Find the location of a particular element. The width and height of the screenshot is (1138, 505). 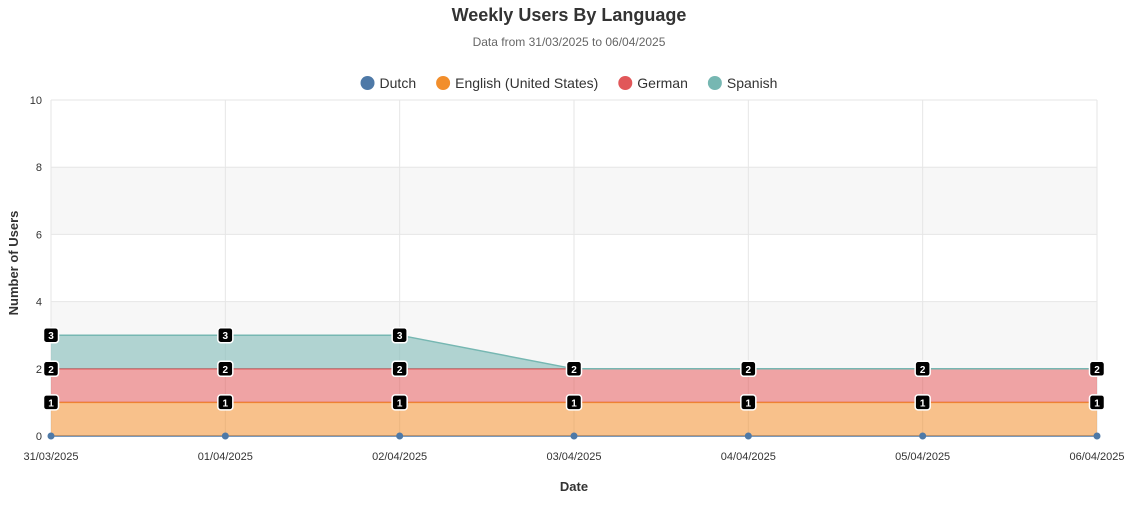

y-tick-label: 4 is located at coordinates (39, 303).